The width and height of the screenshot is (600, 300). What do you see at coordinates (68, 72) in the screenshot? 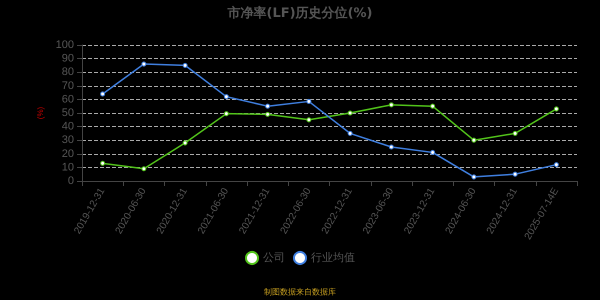
I see `y-tick-label: 80` at bounding box center [68, 72].